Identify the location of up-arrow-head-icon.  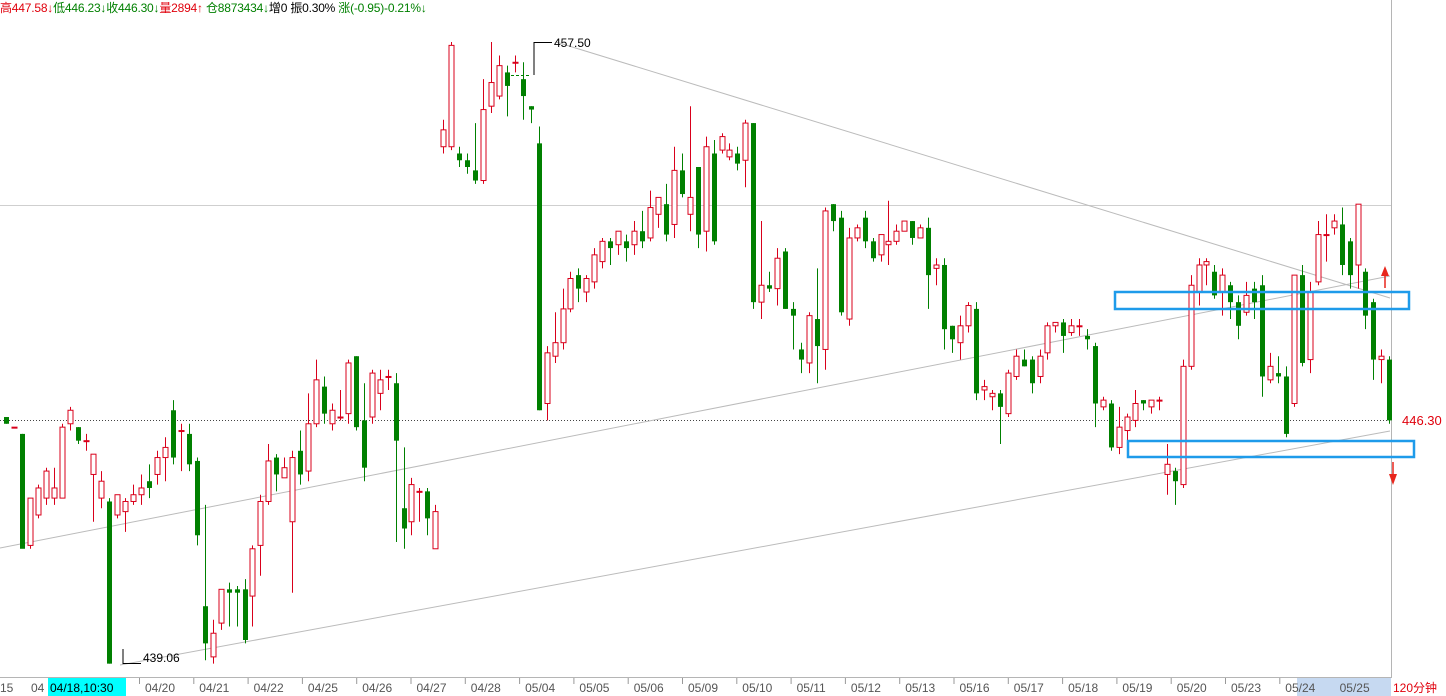
(1385, 271).